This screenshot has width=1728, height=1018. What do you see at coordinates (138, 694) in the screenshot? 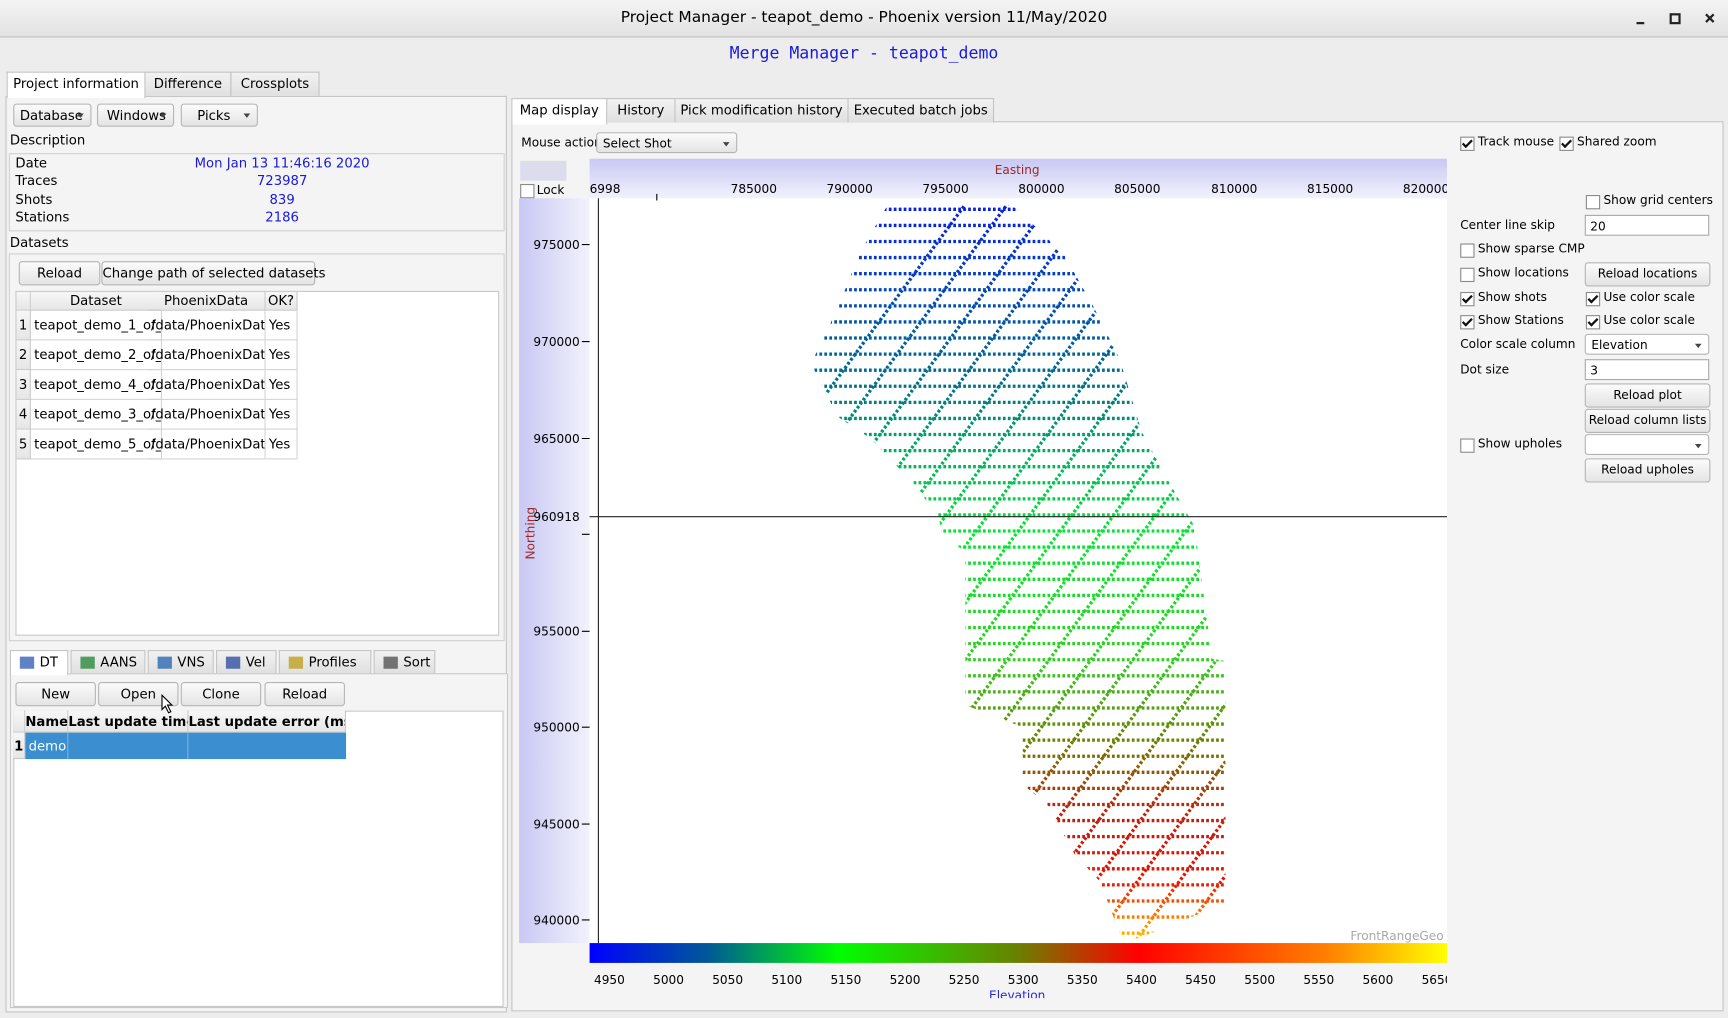
I see `button: Open` at bounding box center [138, 694].